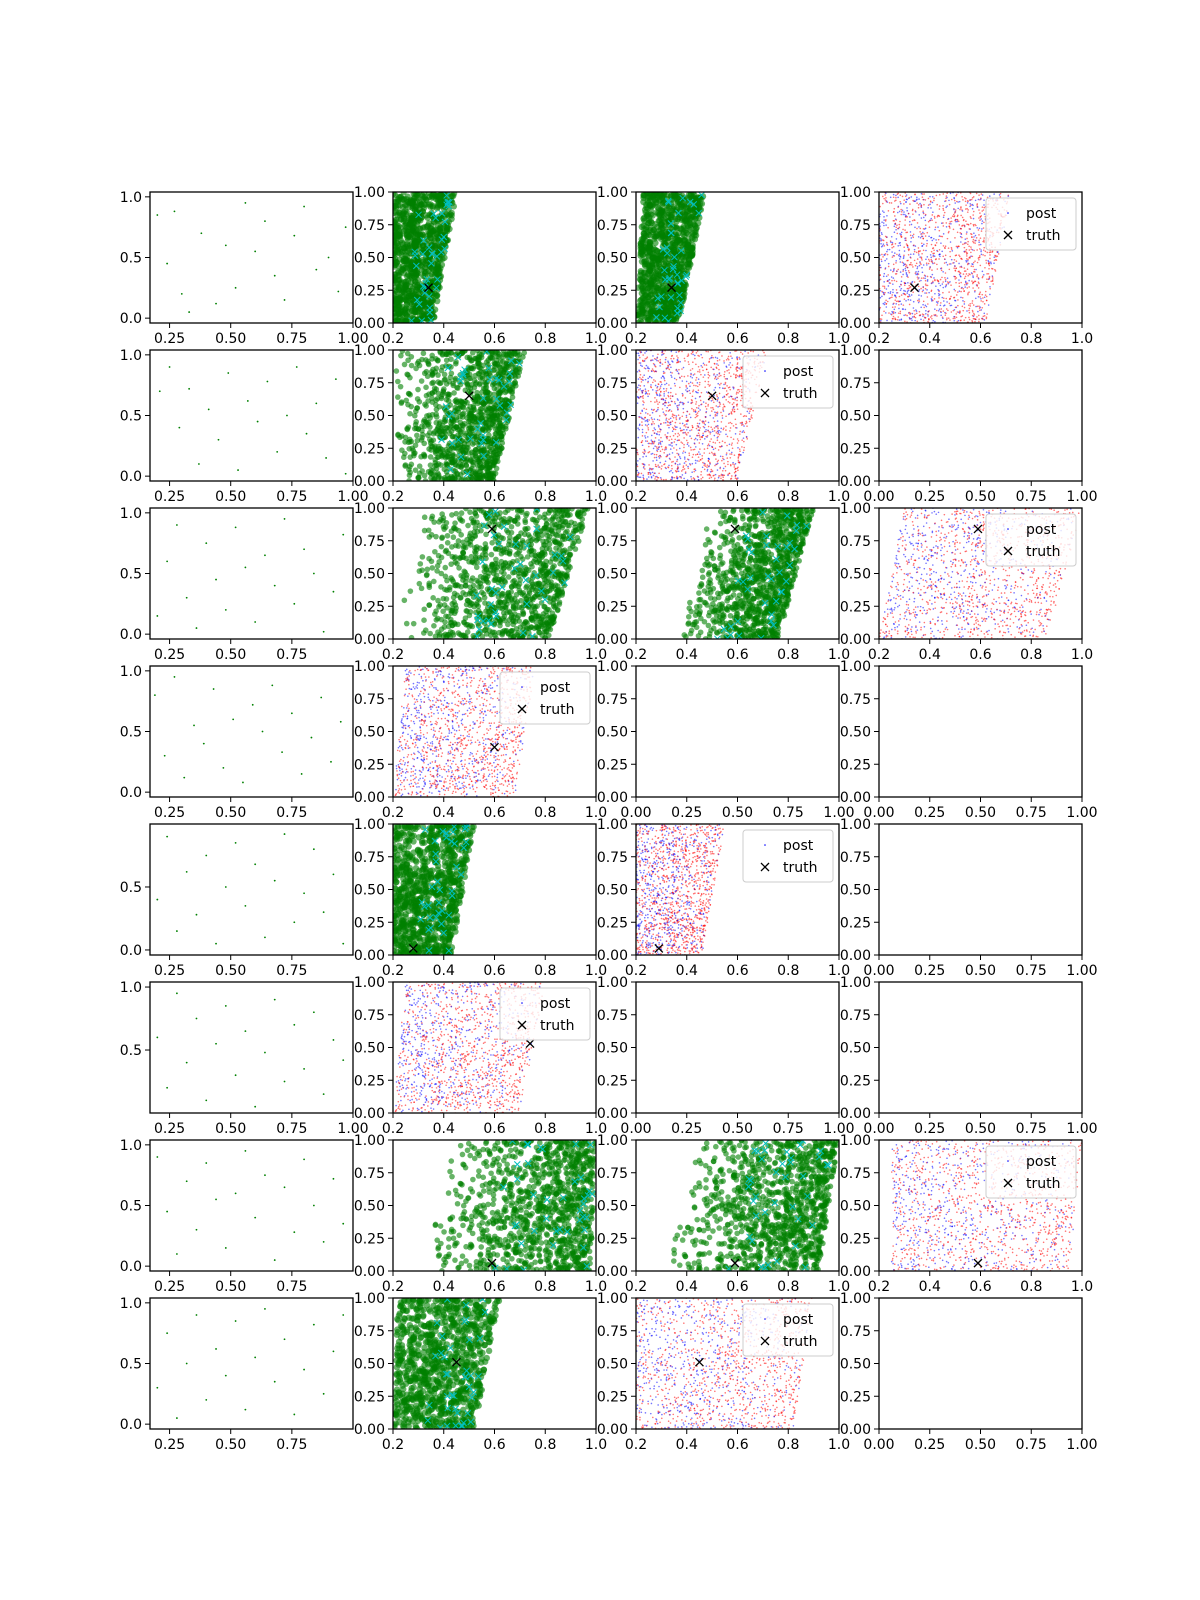 The image size is (1200, 1600). Describe the element at coordinates (393, 339) in the screenshot. I see `x-tick-label: 0.2` at that location.